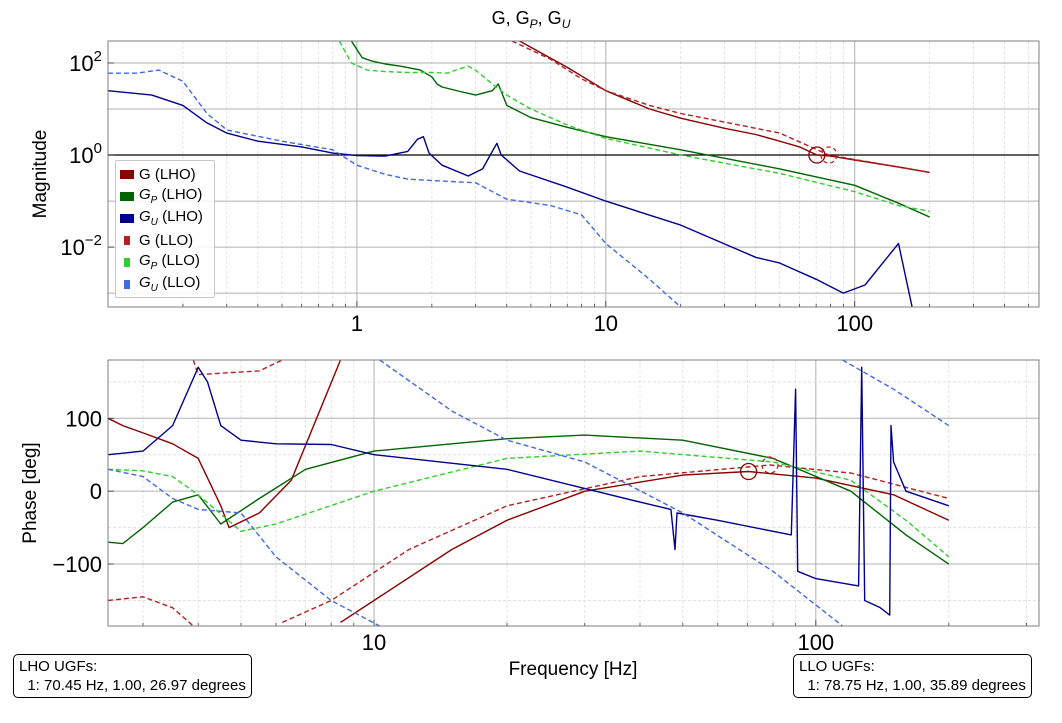  Describe the element at coordinates (837, 666) in the screenshot. I see `llo-ugf-title: LLO UGFs:` at that location.